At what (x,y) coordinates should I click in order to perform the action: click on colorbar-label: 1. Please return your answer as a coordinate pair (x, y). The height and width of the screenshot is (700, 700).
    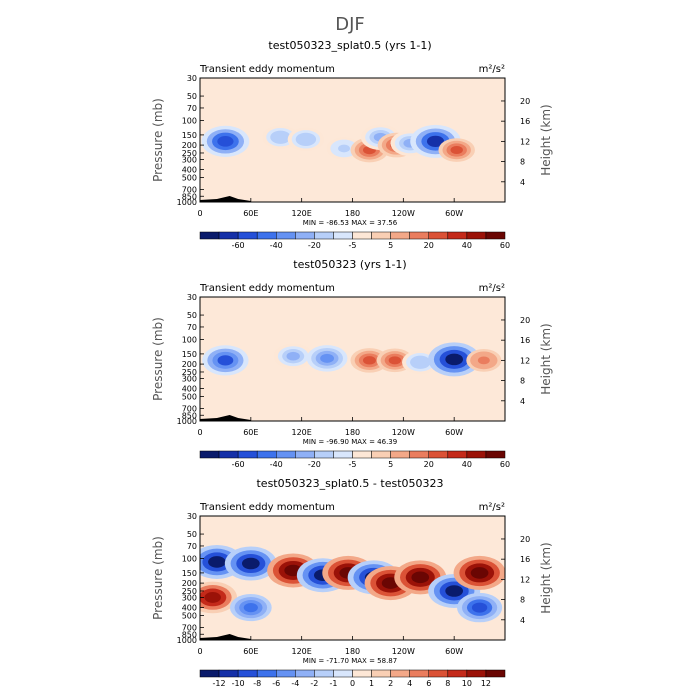
    Looking at the image, I should click on (371, 683).